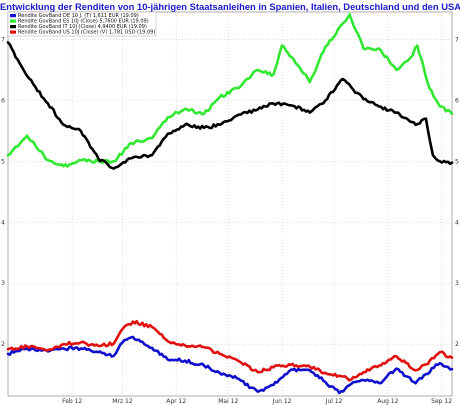 The image size is (460, 405). What do you see at coordinates (457, 39) in the screenshot?
I see `y-tick-label-right: 7` at bounding box center [457, 39].